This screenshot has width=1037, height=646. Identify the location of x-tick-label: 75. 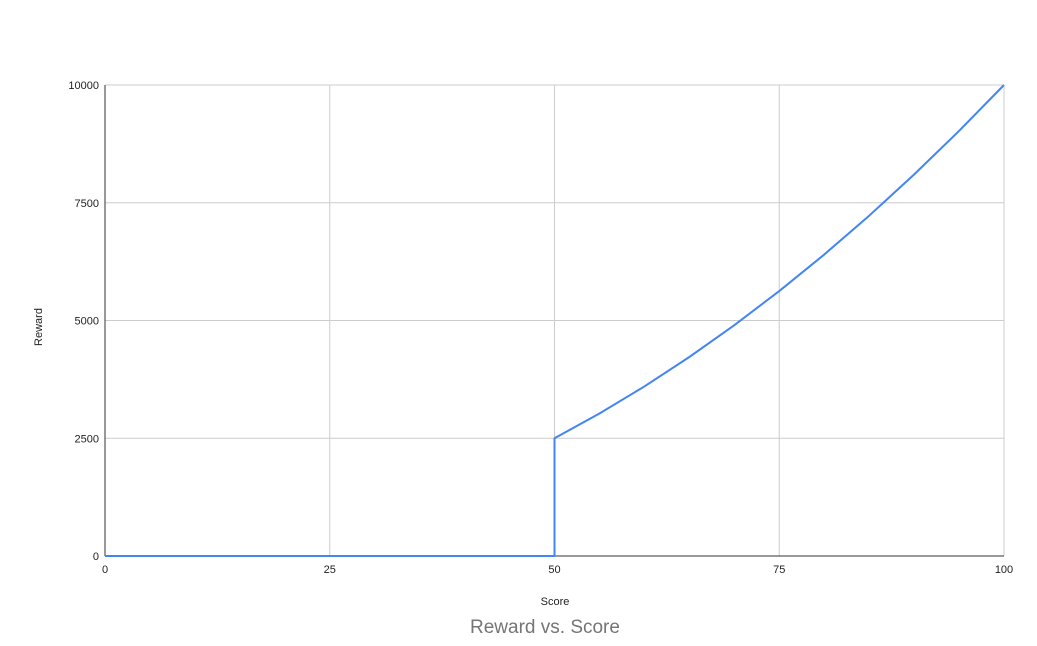
(779, 570).